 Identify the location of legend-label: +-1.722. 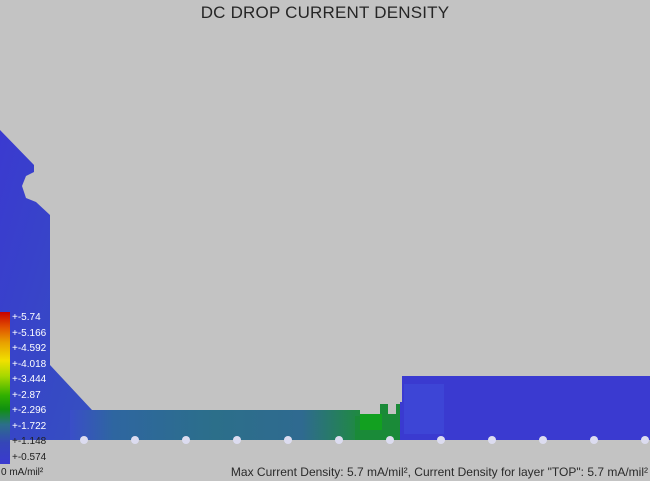
(29, 426).